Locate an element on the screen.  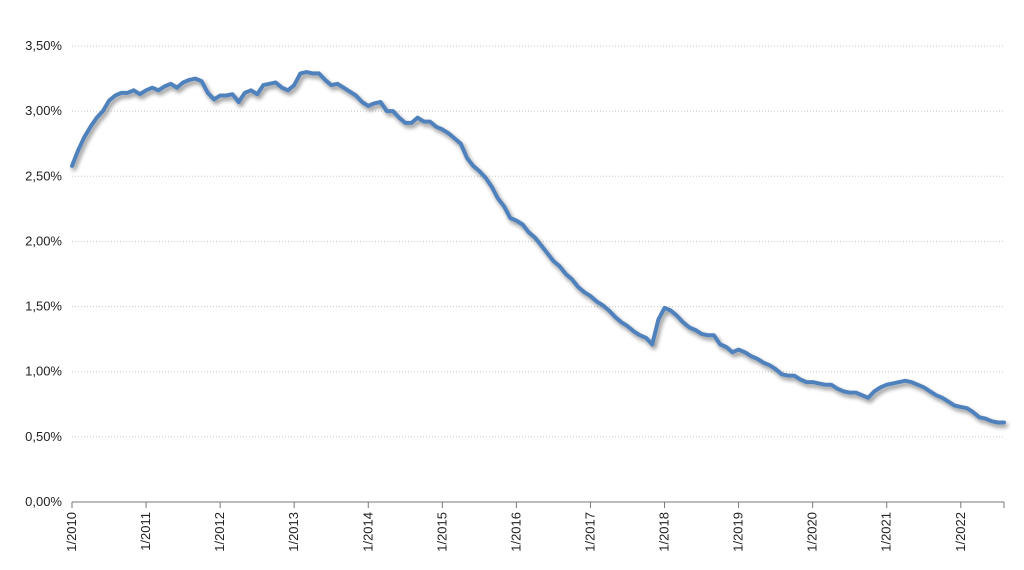
x-tick-label: 1/2019 is located at coordinates (738, 532).